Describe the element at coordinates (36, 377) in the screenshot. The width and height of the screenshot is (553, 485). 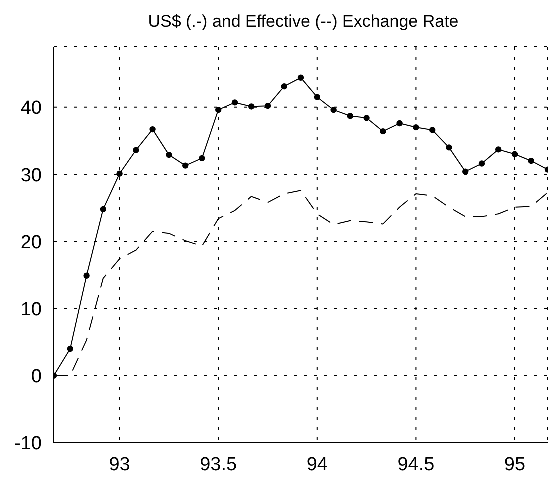
I see `y-tick-label: 0` at that location.